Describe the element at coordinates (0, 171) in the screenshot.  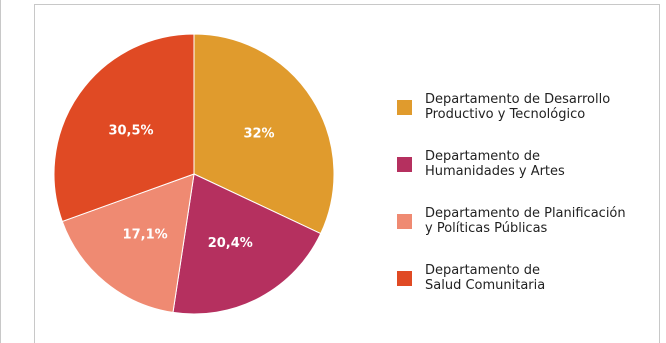
I see `page-left-rule` at that location.